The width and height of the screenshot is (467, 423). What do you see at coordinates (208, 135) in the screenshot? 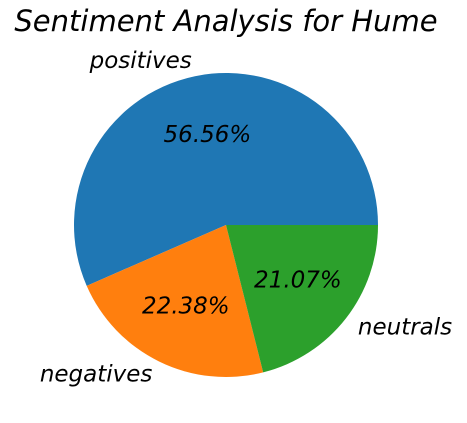
I see `pct-label-positives: 56.56%` at bounding box center [208, 135].